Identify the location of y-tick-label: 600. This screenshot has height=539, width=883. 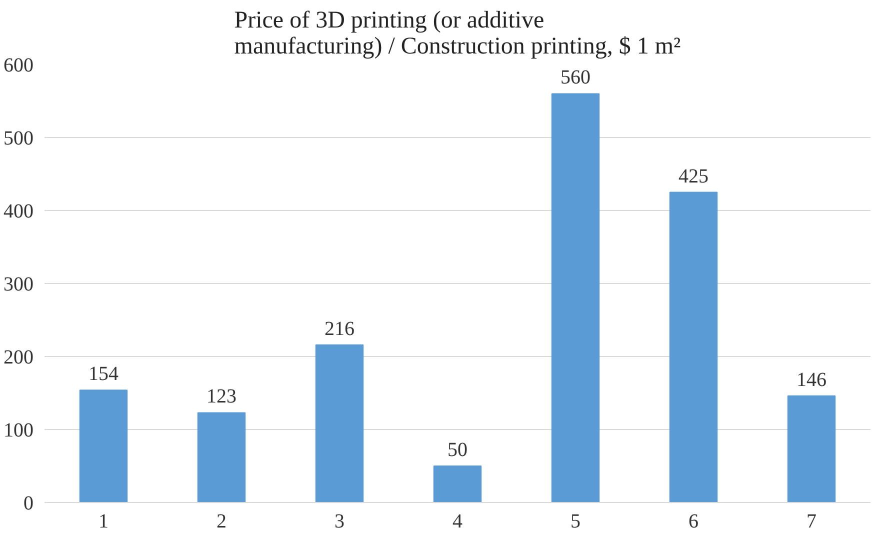
(19, 65).